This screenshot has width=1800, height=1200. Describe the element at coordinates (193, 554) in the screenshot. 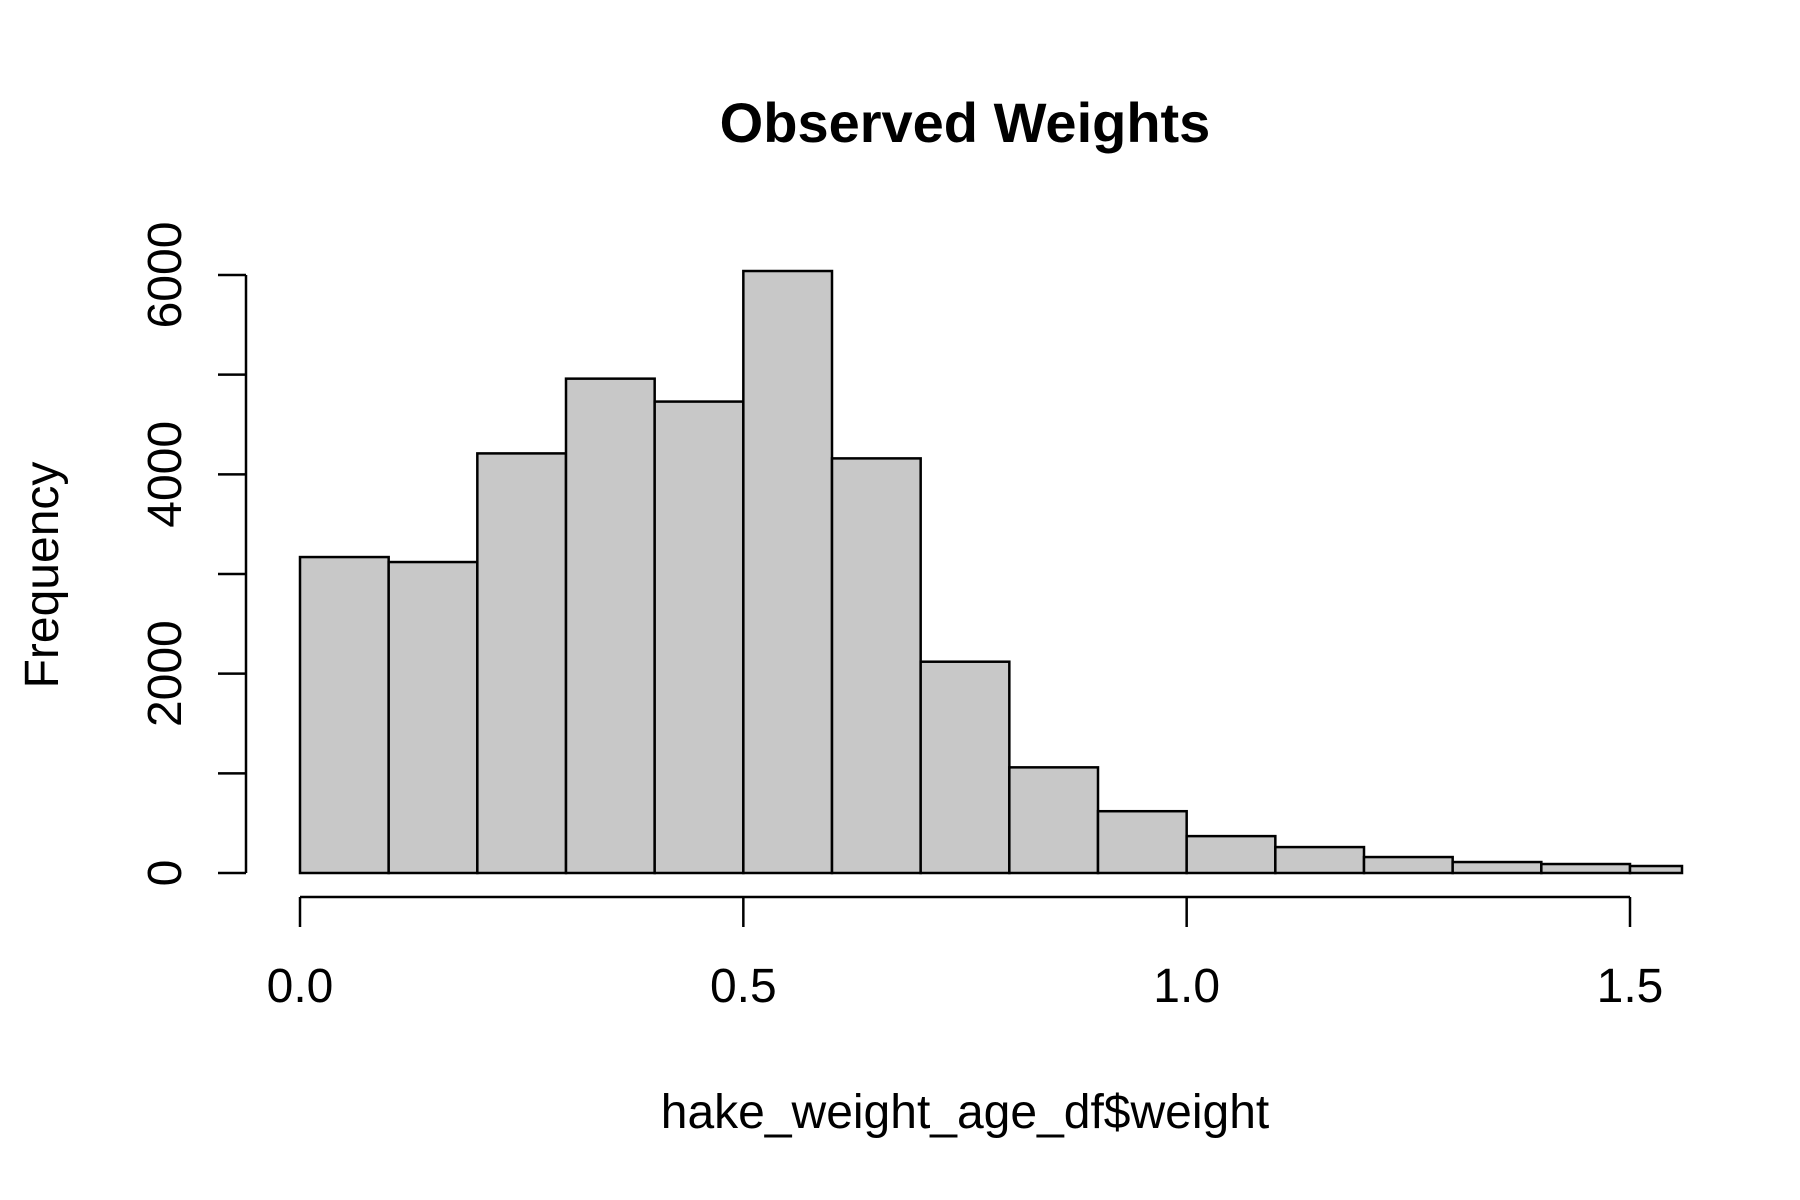

I see `y-axis: 0 2000 4000 6000` at that location.